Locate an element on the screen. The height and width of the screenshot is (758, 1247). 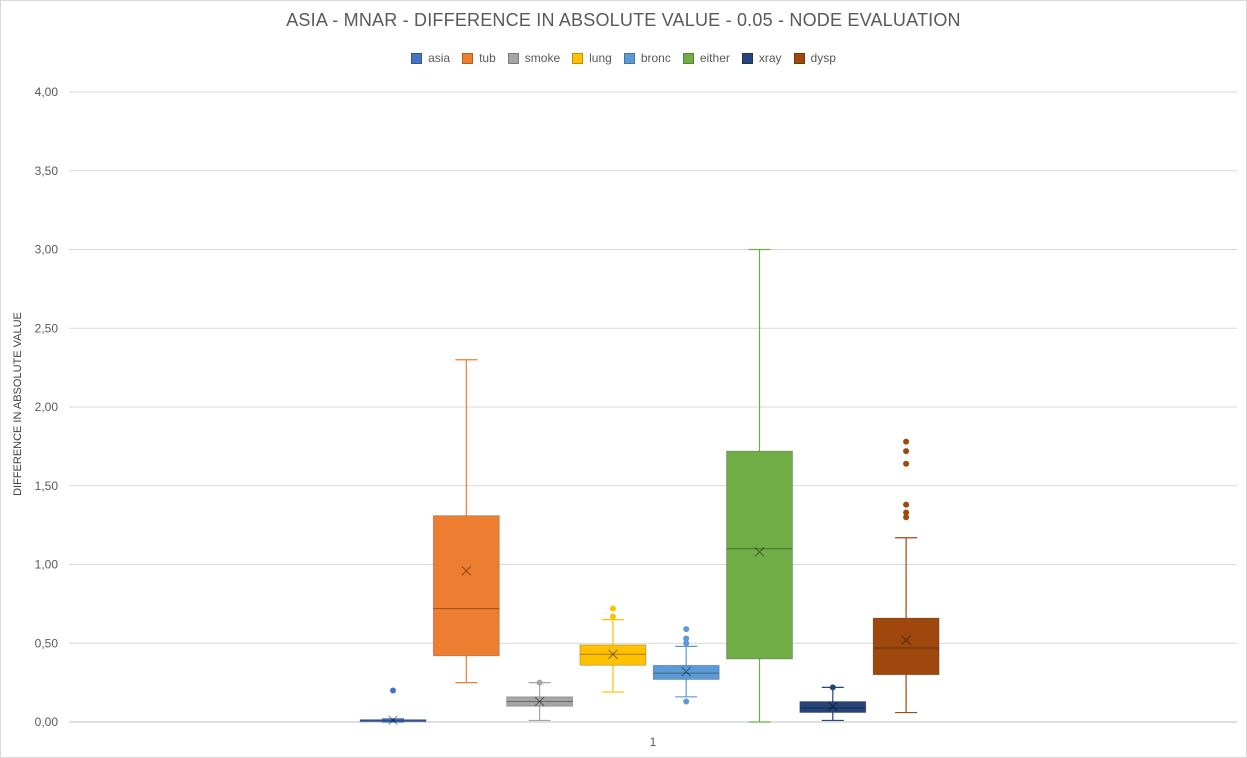
legend-label-bronc: bronc is located at coordinates (655, 58).